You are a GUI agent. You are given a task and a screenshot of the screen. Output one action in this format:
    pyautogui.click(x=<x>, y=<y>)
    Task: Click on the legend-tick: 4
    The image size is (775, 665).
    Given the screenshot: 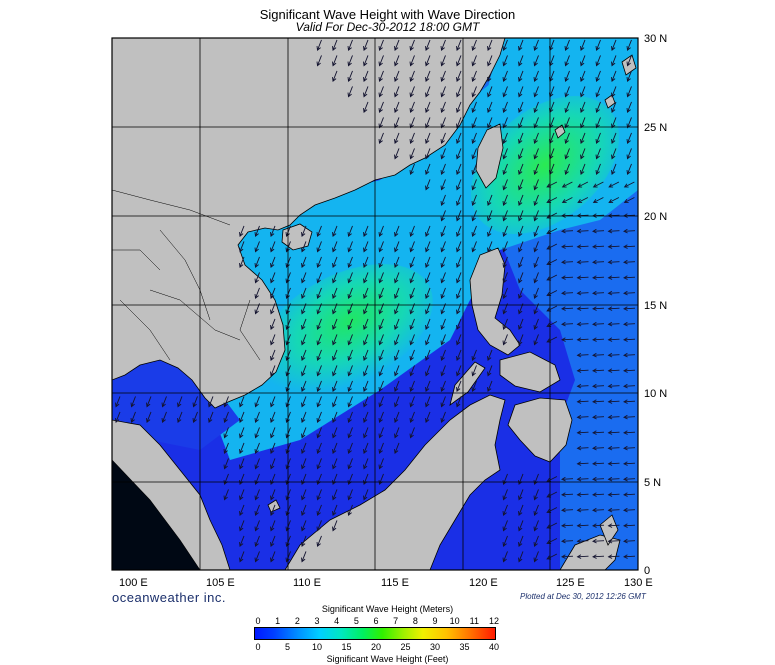 What is the action you would take?
    pyautogui.click(x=337, y=621)
    